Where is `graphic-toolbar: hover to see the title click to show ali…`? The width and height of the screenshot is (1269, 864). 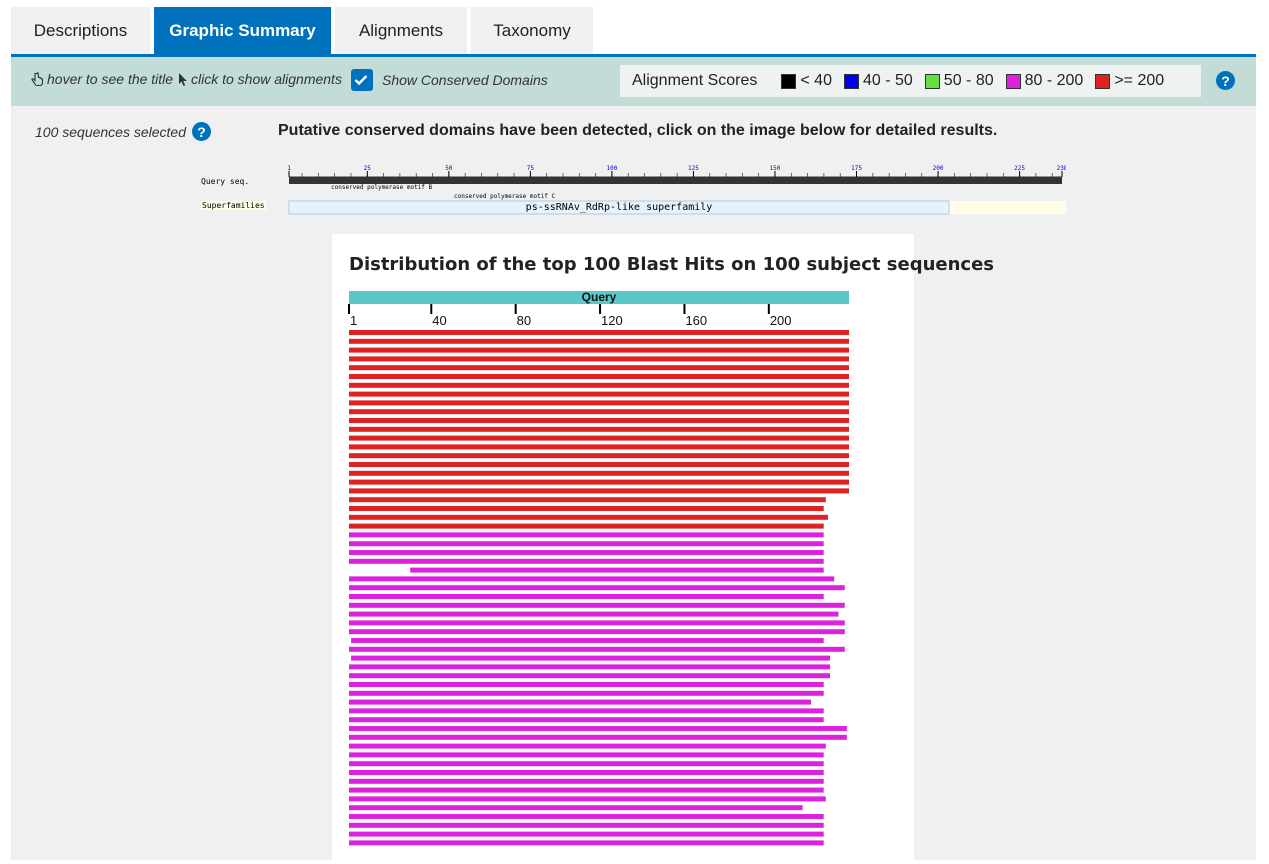 graphic-toolbar: hover to see the title click to show ali… is located at coordinates (633, 81).